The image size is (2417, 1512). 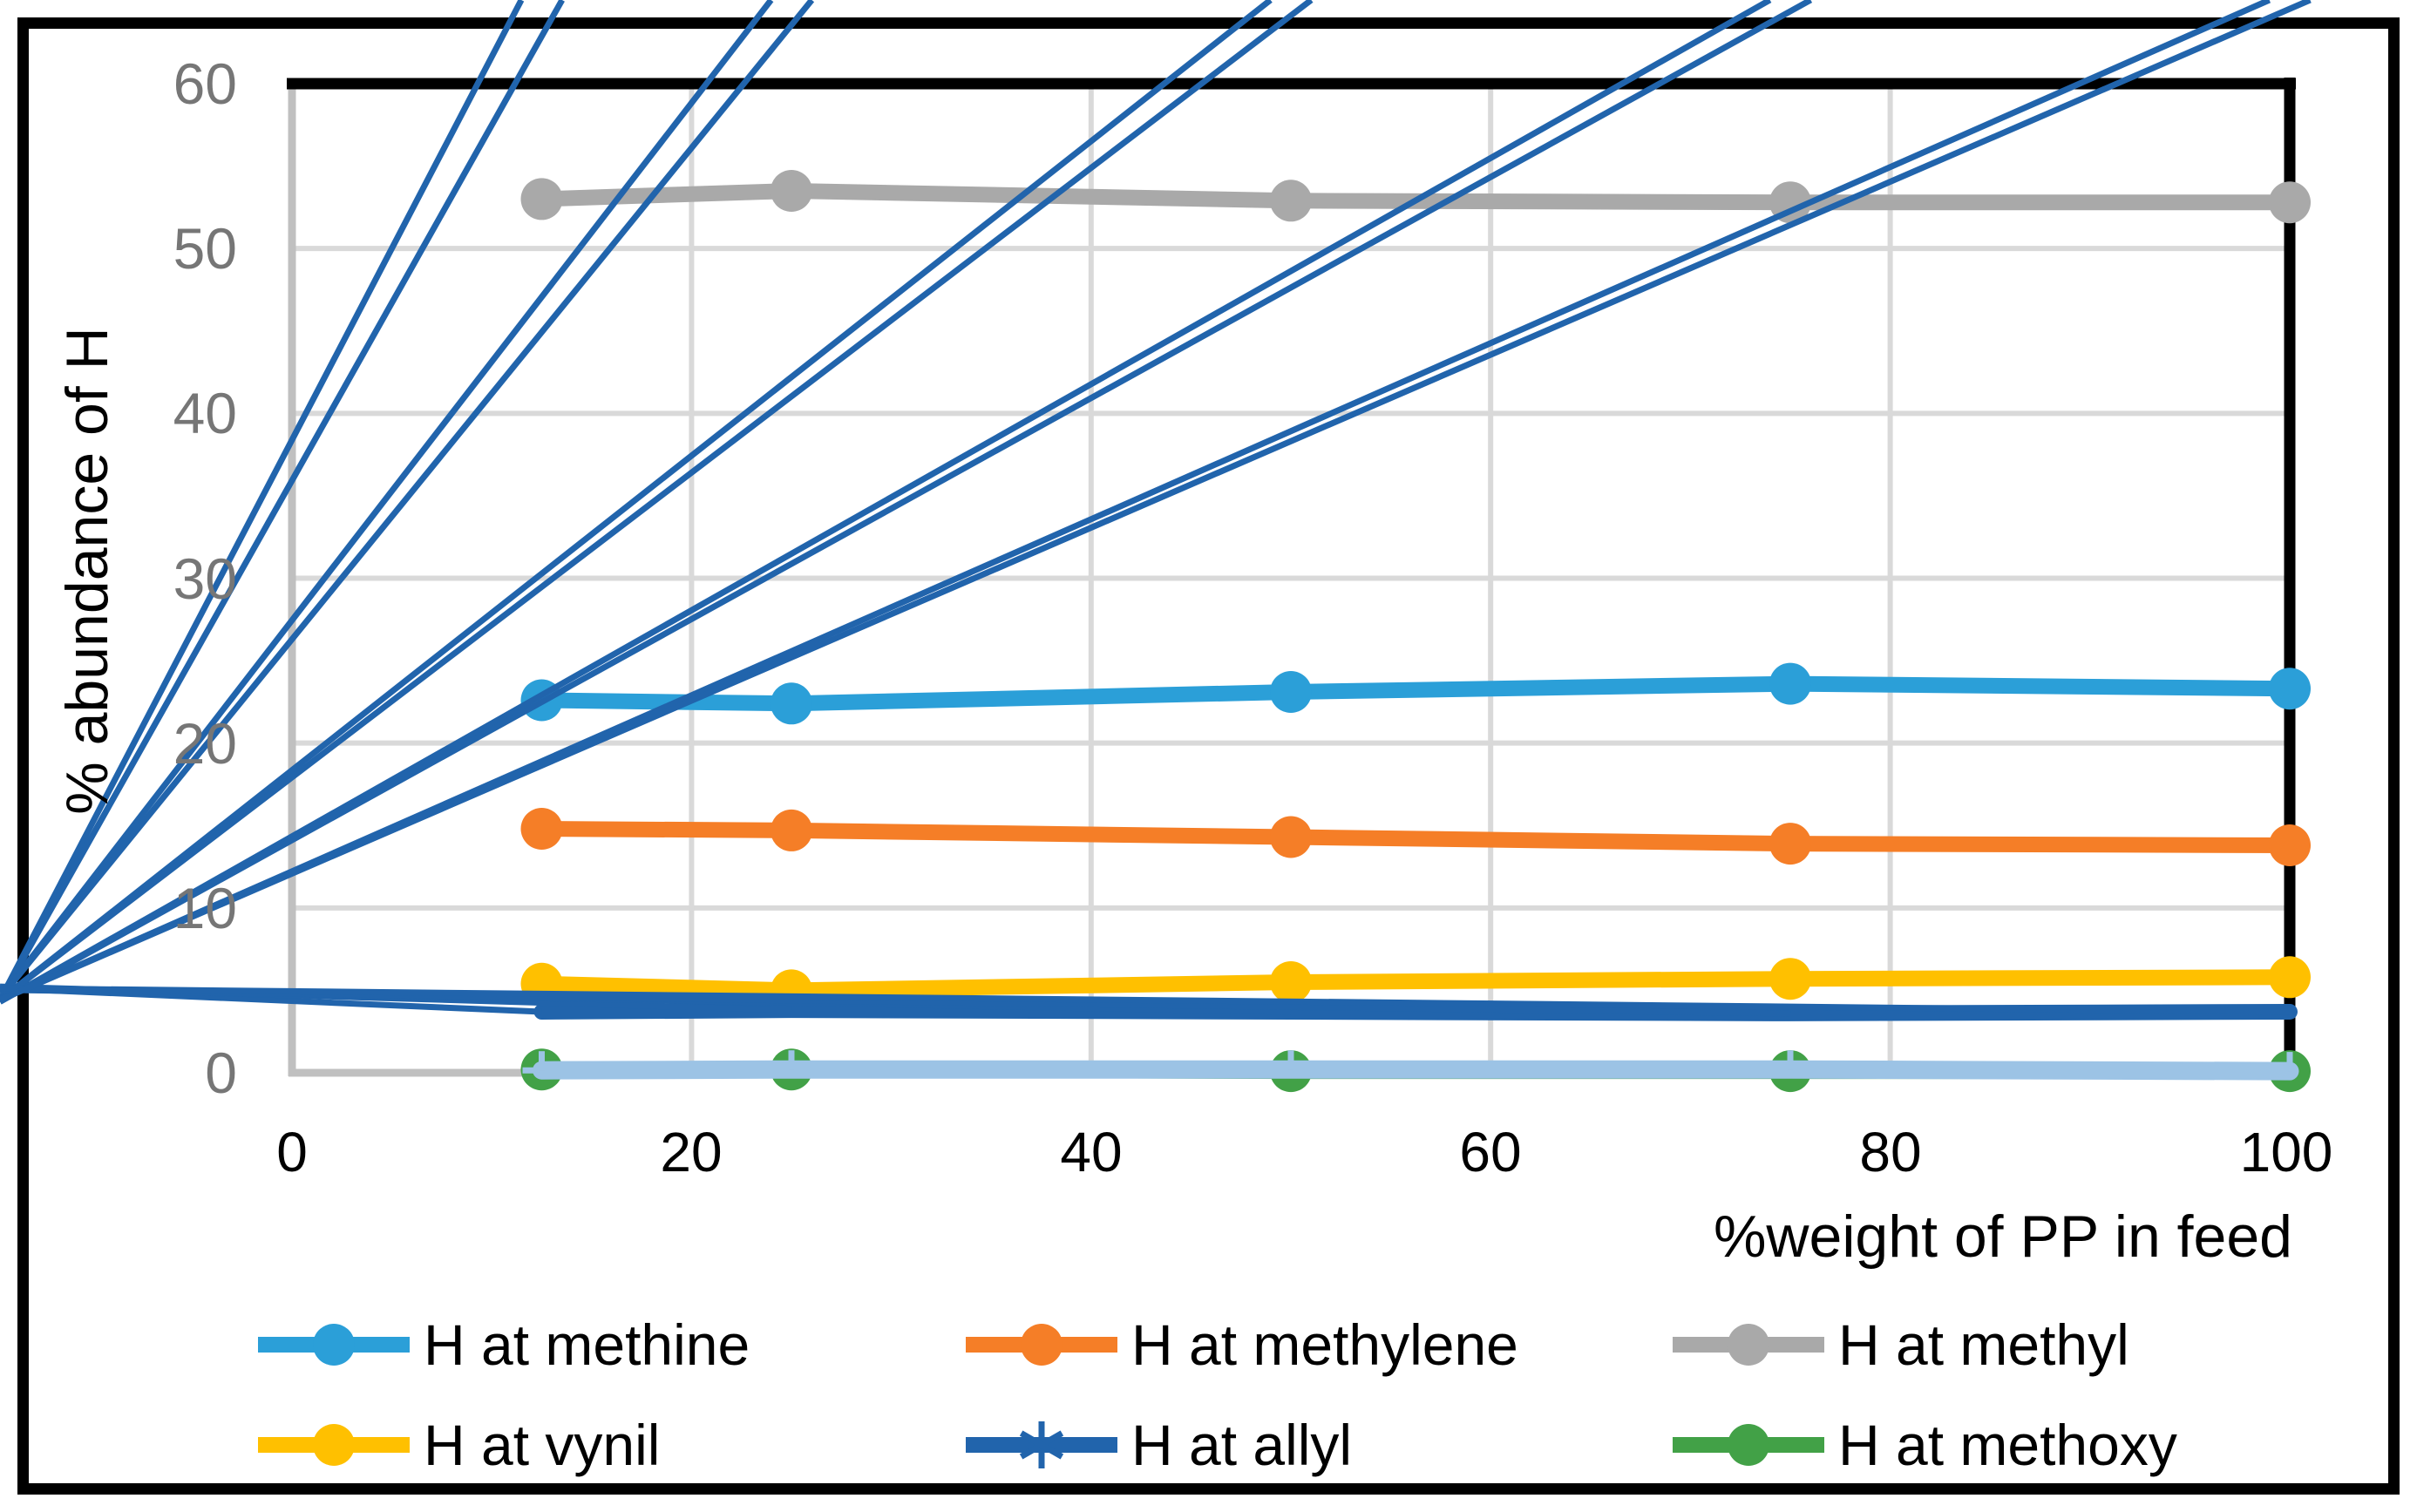 What do you see at coordinates (221, 1073) in the screenshot?
I see `y-tick-0: 0` at bounding box center [221, 1073].